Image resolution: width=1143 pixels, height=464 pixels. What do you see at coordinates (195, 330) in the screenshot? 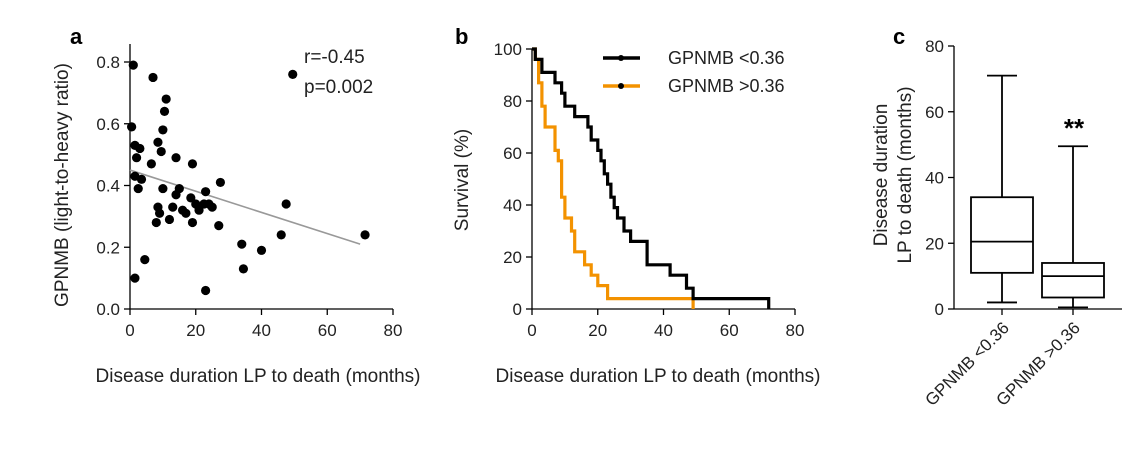
I see `panel-a-x-tick-label: 20` at bounding box center [195, 330].